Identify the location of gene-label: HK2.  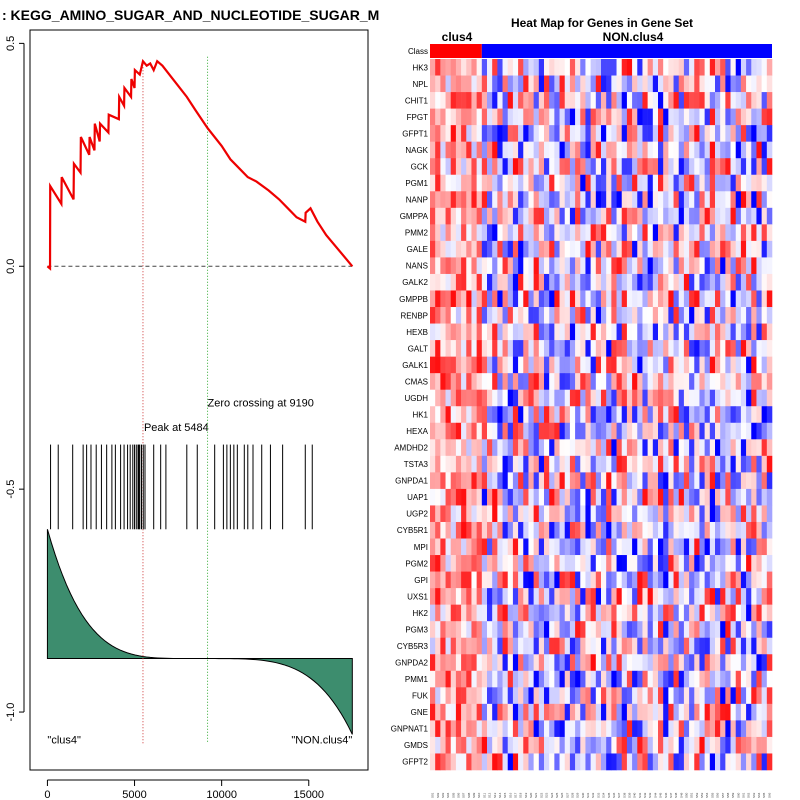
(420, 613).